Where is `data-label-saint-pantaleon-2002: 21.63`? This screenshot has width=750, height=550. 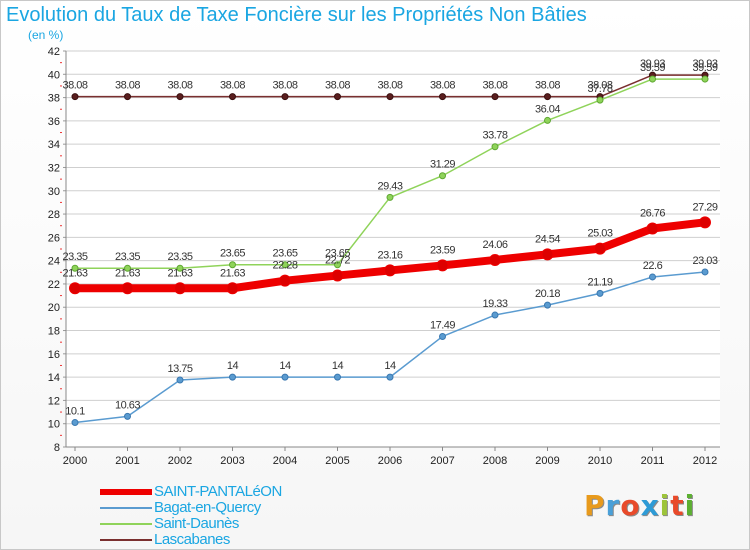
data-label-saint-pantaleon-2002: 21.63 is located at coordinates (179, 273).